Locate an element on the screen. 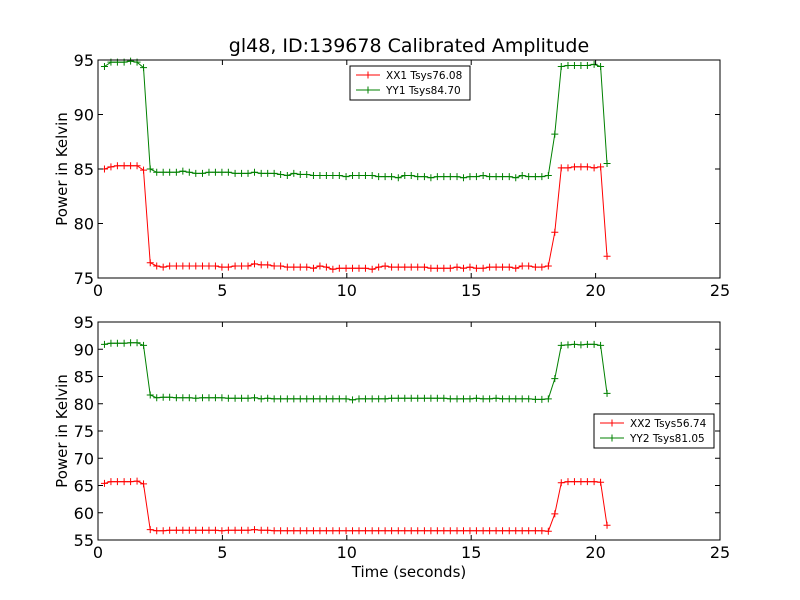 The height and width of the screenshot is (600, 800). legend-label: XX1 Tsys76.08 is located at coordinates (424, 76).